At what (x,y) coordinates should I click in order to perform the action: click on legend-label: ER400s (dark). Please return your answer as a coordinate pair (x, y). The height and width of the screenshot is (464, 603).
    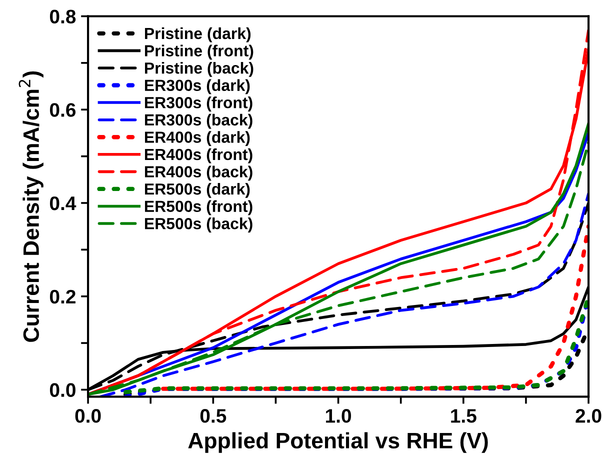
    Looking at the image, I should click on (197, 138).